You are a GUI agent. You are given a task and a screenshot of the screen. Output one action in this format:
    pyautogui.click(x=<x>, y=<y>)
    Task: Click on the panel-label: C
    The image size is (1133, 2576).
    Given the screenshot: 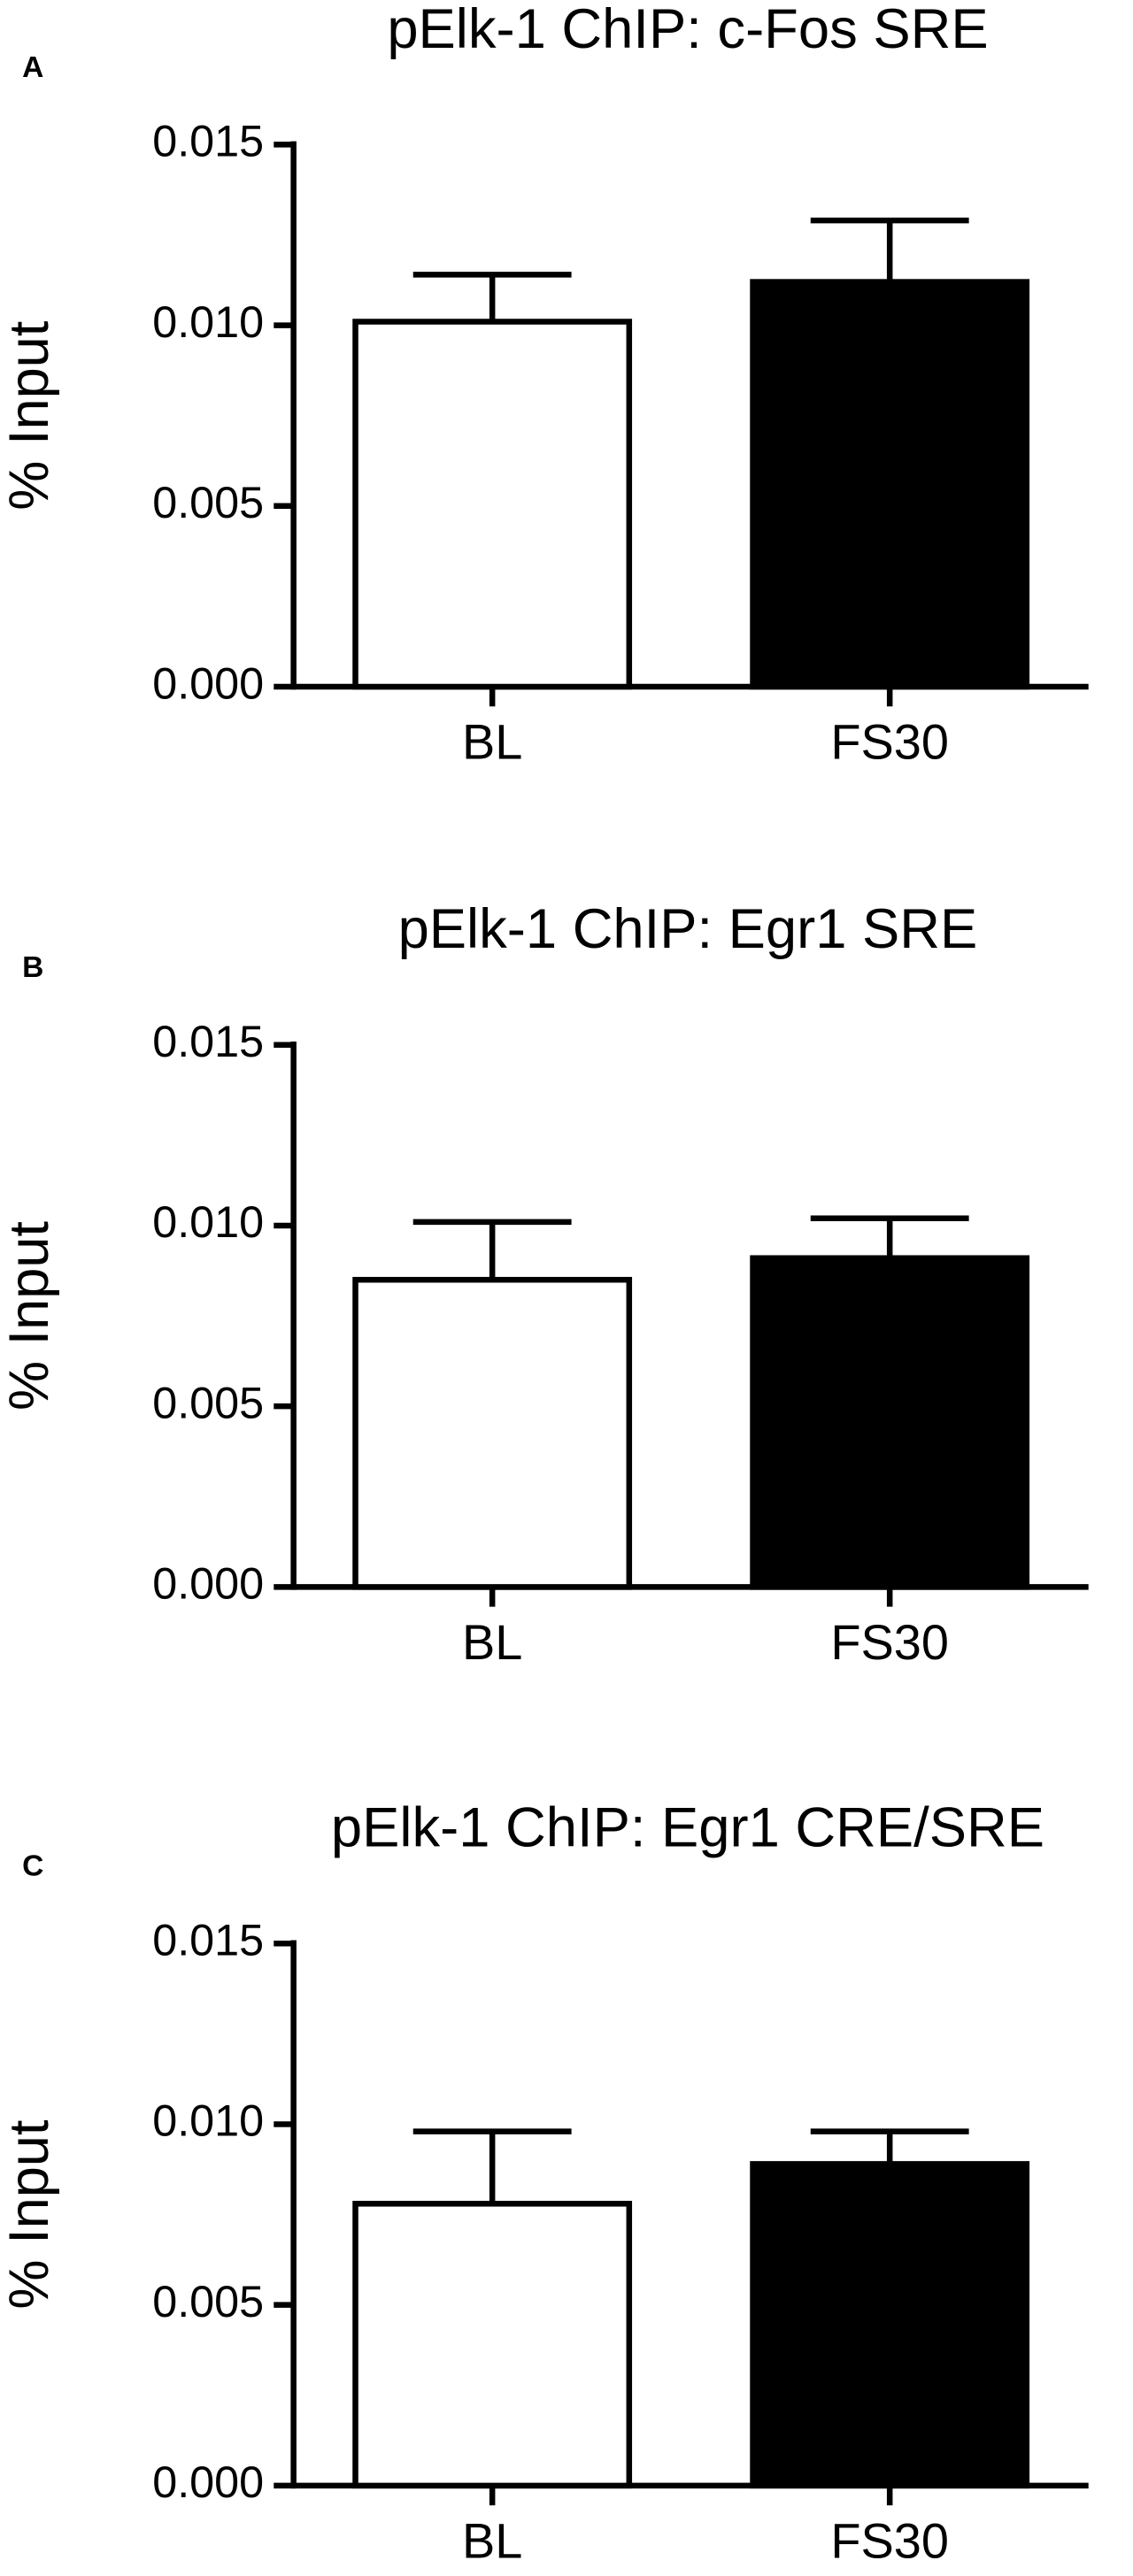 What is the action you would take?
    pyautogui.click(x=32, y=1867)
    